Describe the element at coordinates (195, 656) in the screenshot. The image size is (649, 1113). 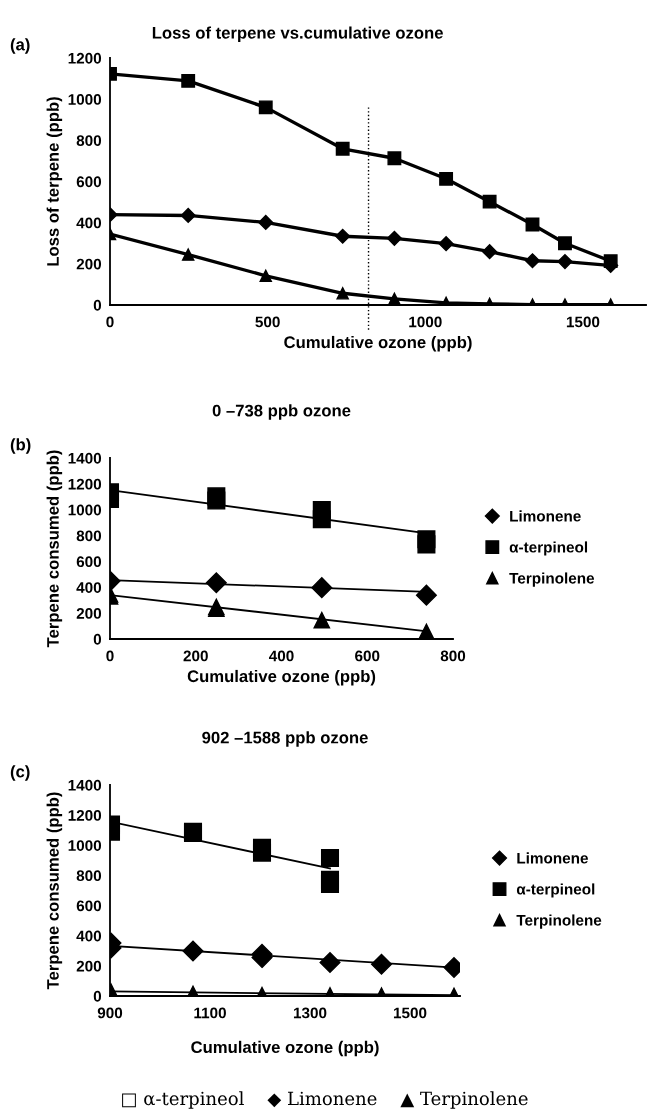
I see `x-tick-label: 200` at that location.